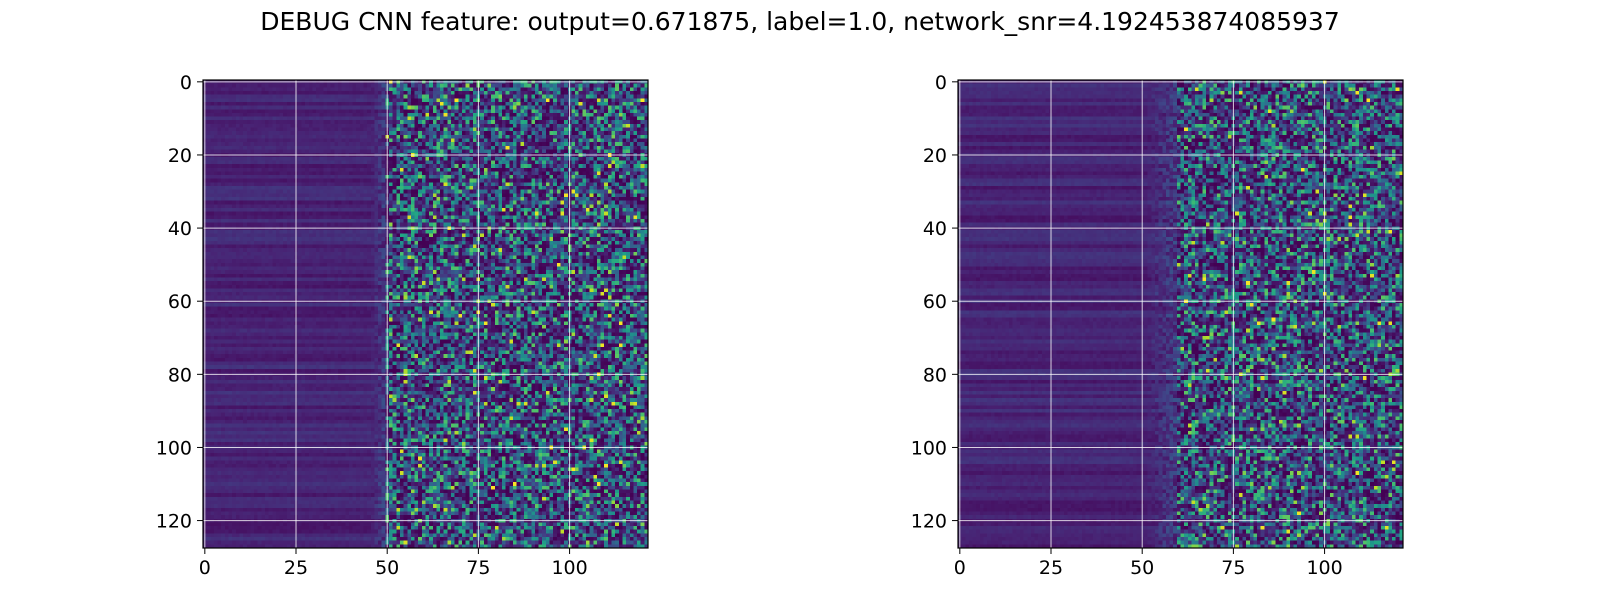 The width and height of the screenshot is (1600, 600). I want to click on heatmap-left-x-ticks: 0 25 50 75 100, so click(393, 563).